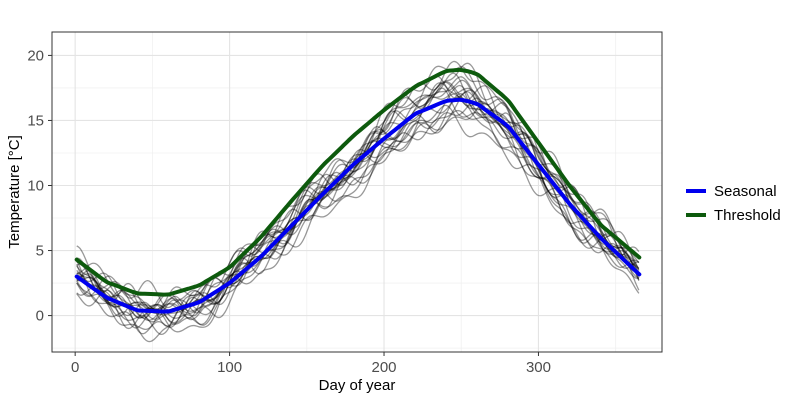 Image resolution: width=800 pixels, height=405 pixels. What do you see at coordinates (75, 367) in the screenshot?
I see `x-tick-label: 0` at bounding box center [75, 367].